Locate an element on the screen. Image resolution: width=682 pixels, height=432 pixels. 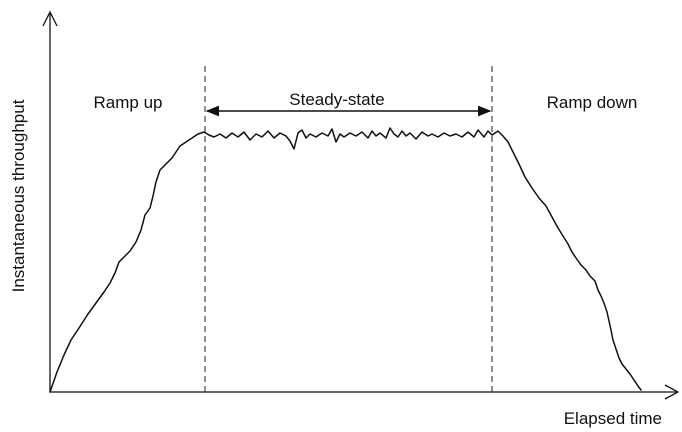
x-axis-arrow-icon is located at coordinates (672, 392).